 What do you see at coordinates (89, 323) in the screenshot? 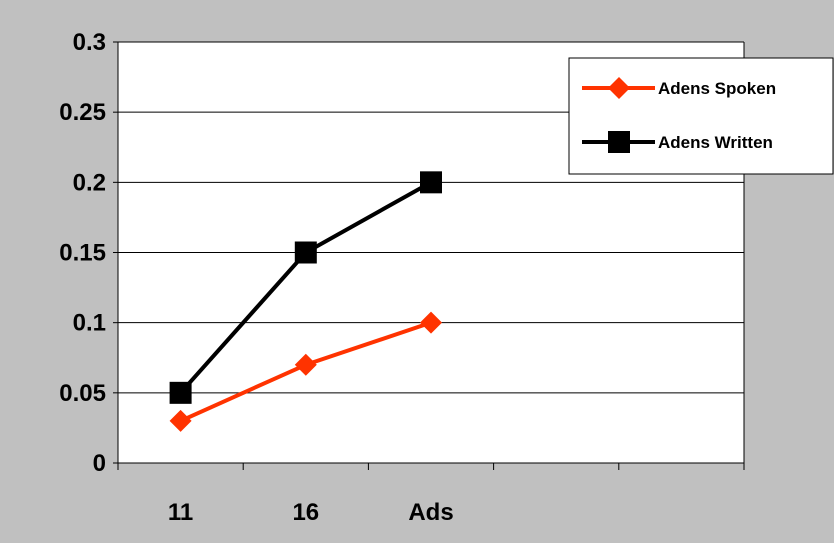
I see `y-tick-label: 0.1` at bounding box center [89, 323].